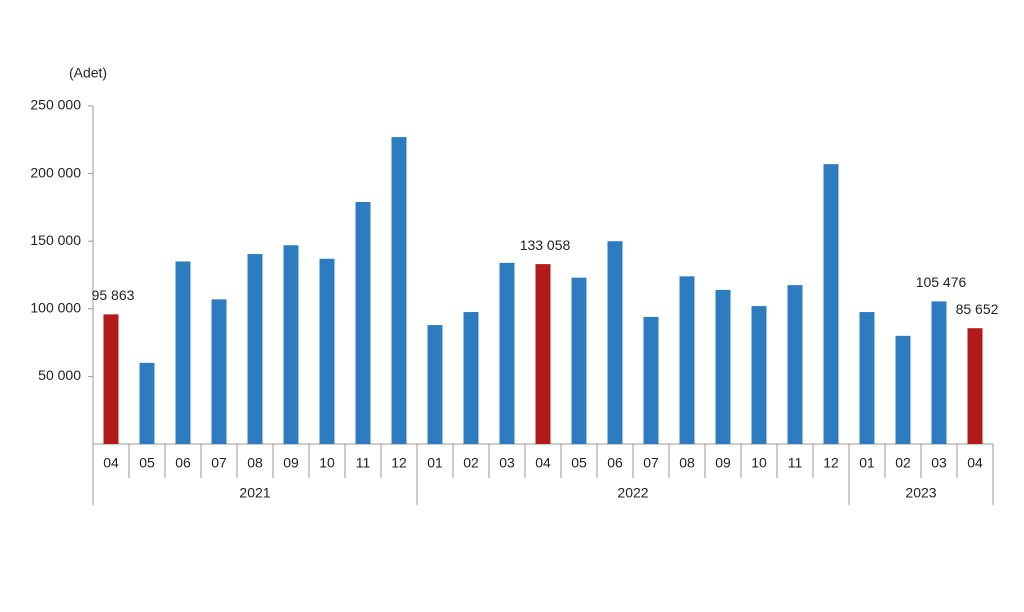 This screenshot has height=612, width=1024. I want to click on data-label: 105 476, so click(941, 282).